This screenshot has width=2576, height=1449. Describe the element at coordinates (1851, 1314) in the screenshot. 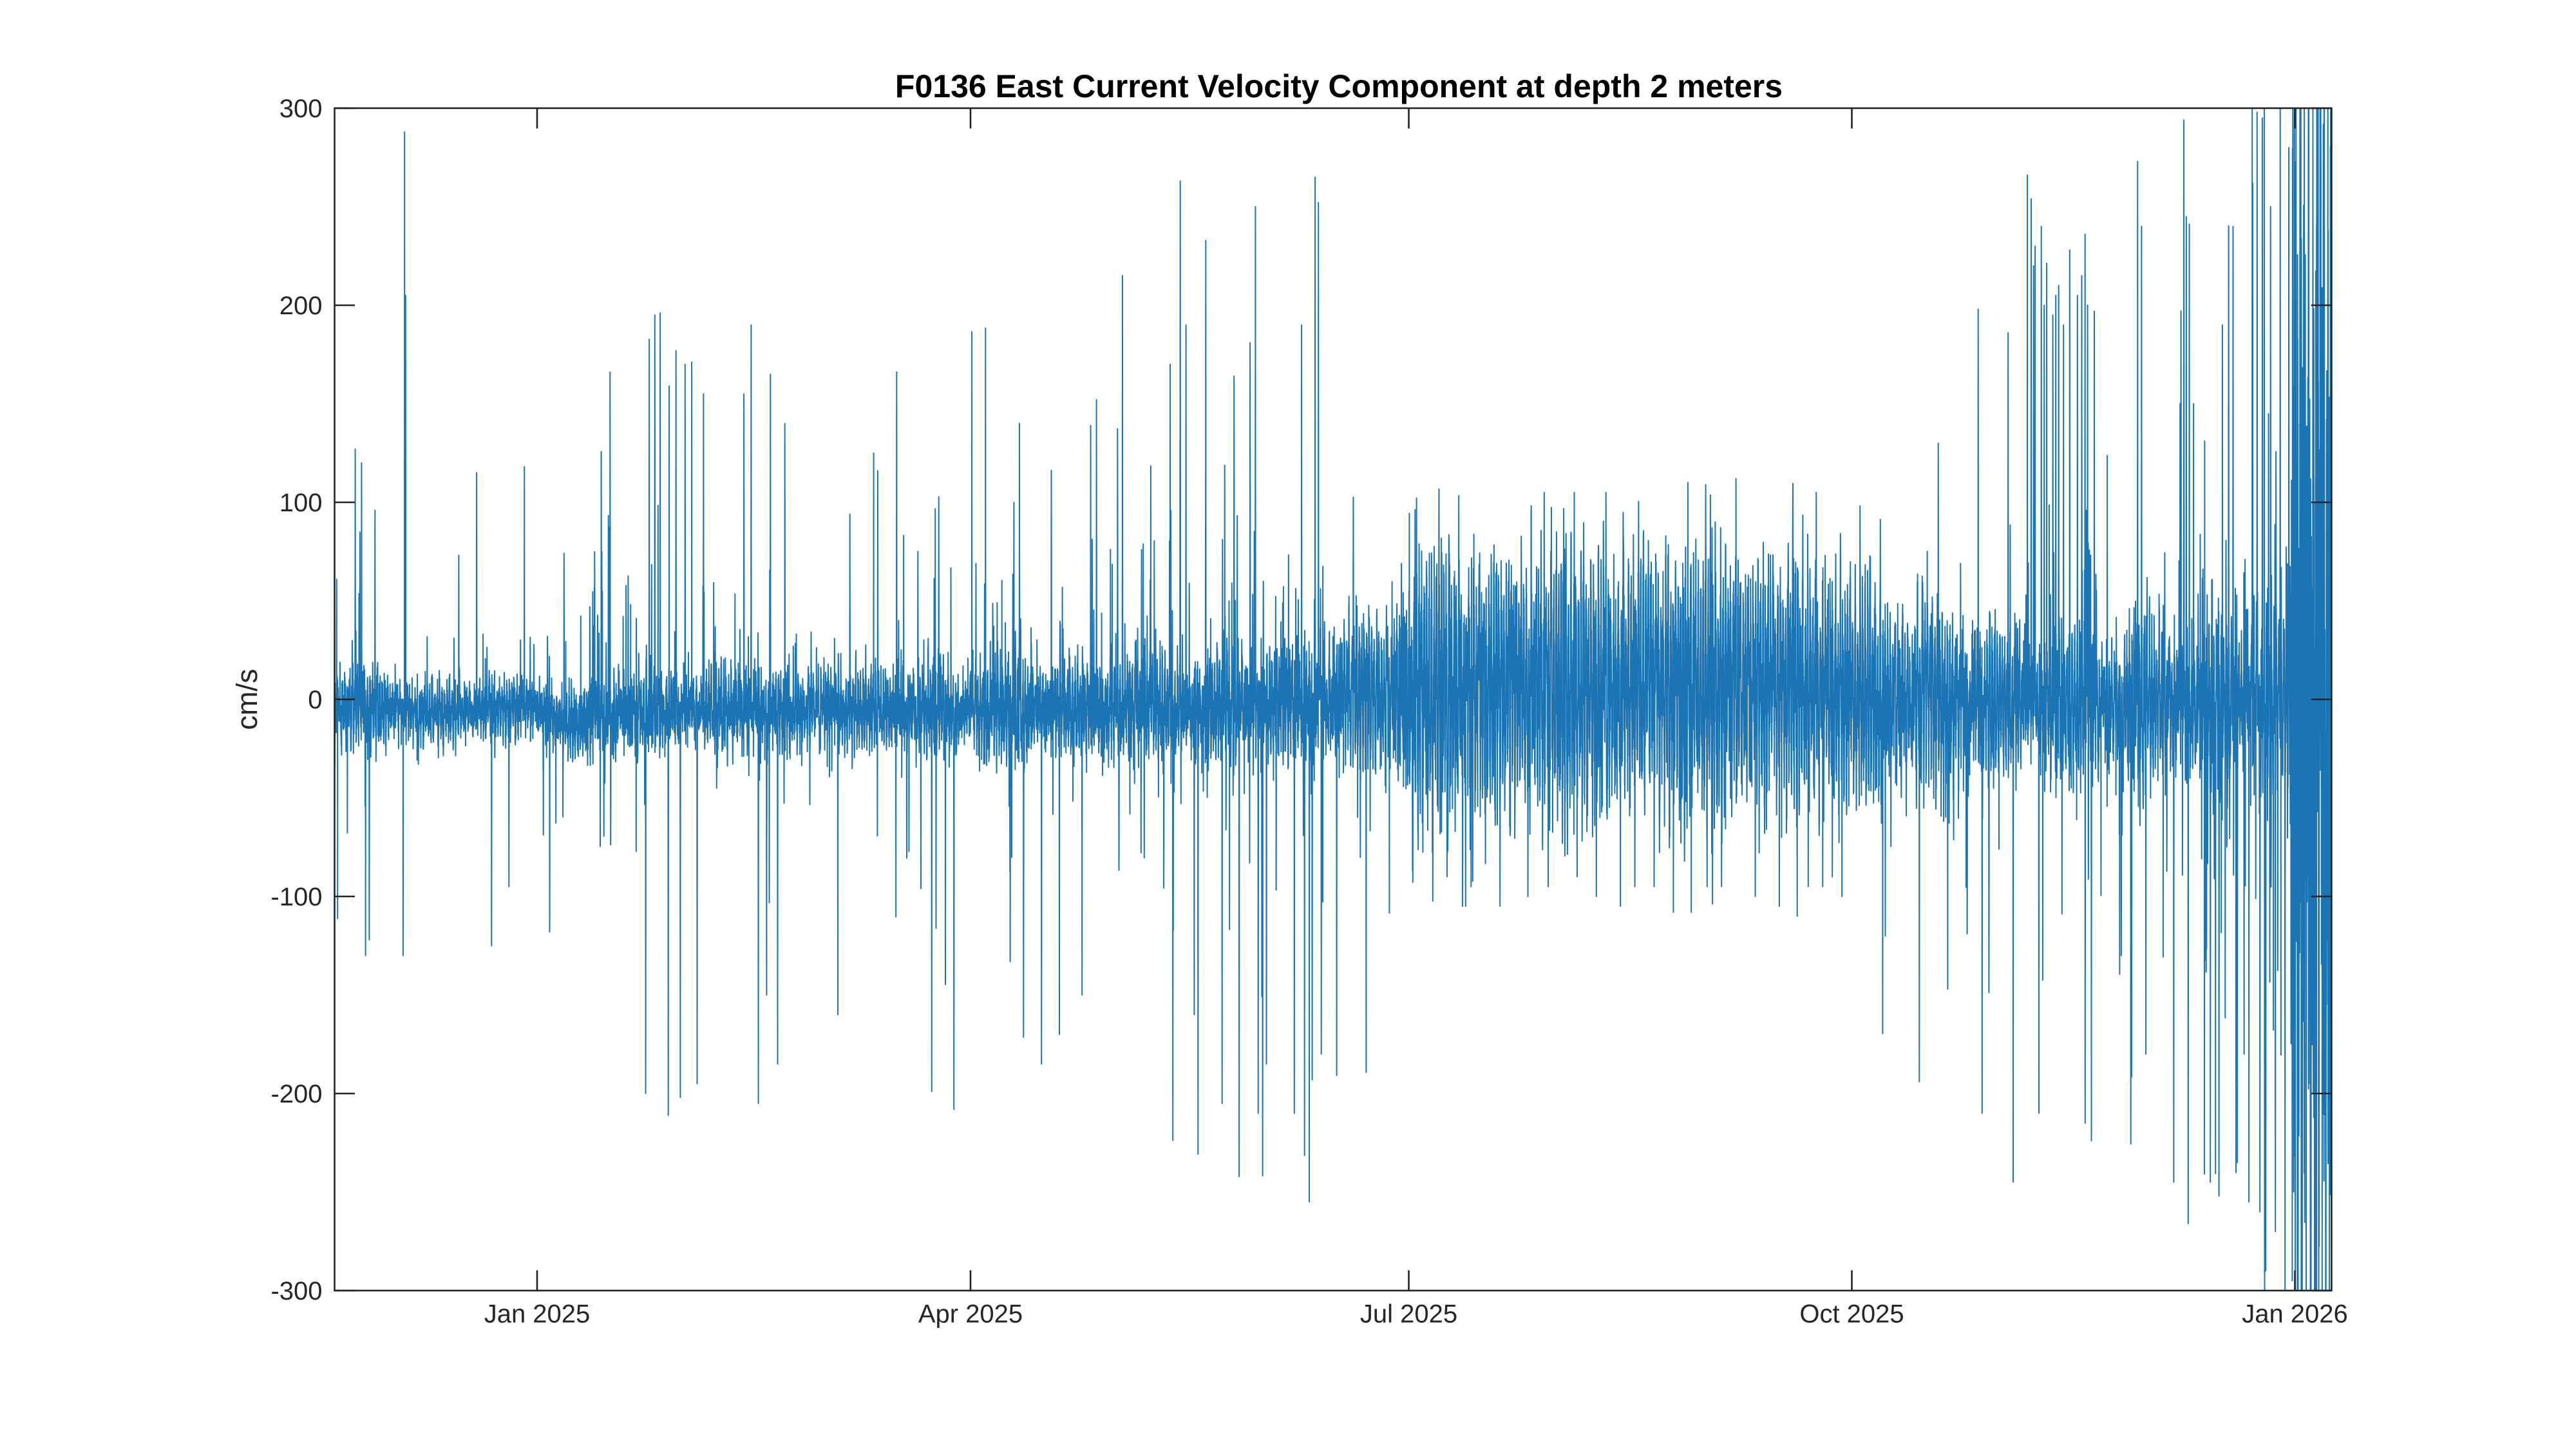

I see `svg-text: Oct 2025` at that location.